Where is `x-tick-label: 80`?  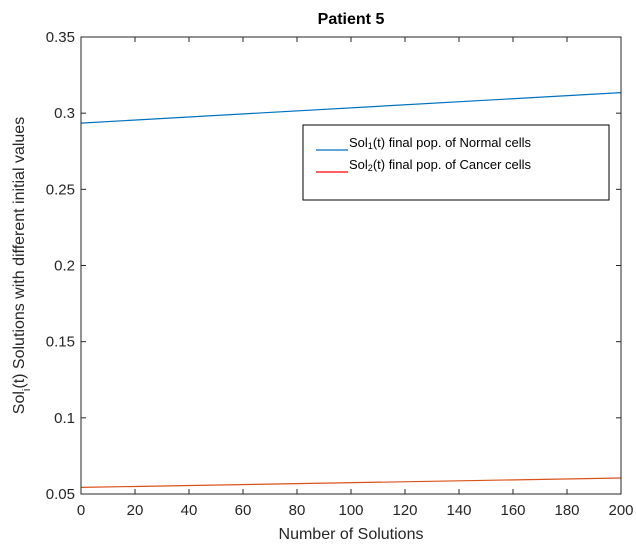
x-tick-label: 80 is located at coordinates (297, 510).